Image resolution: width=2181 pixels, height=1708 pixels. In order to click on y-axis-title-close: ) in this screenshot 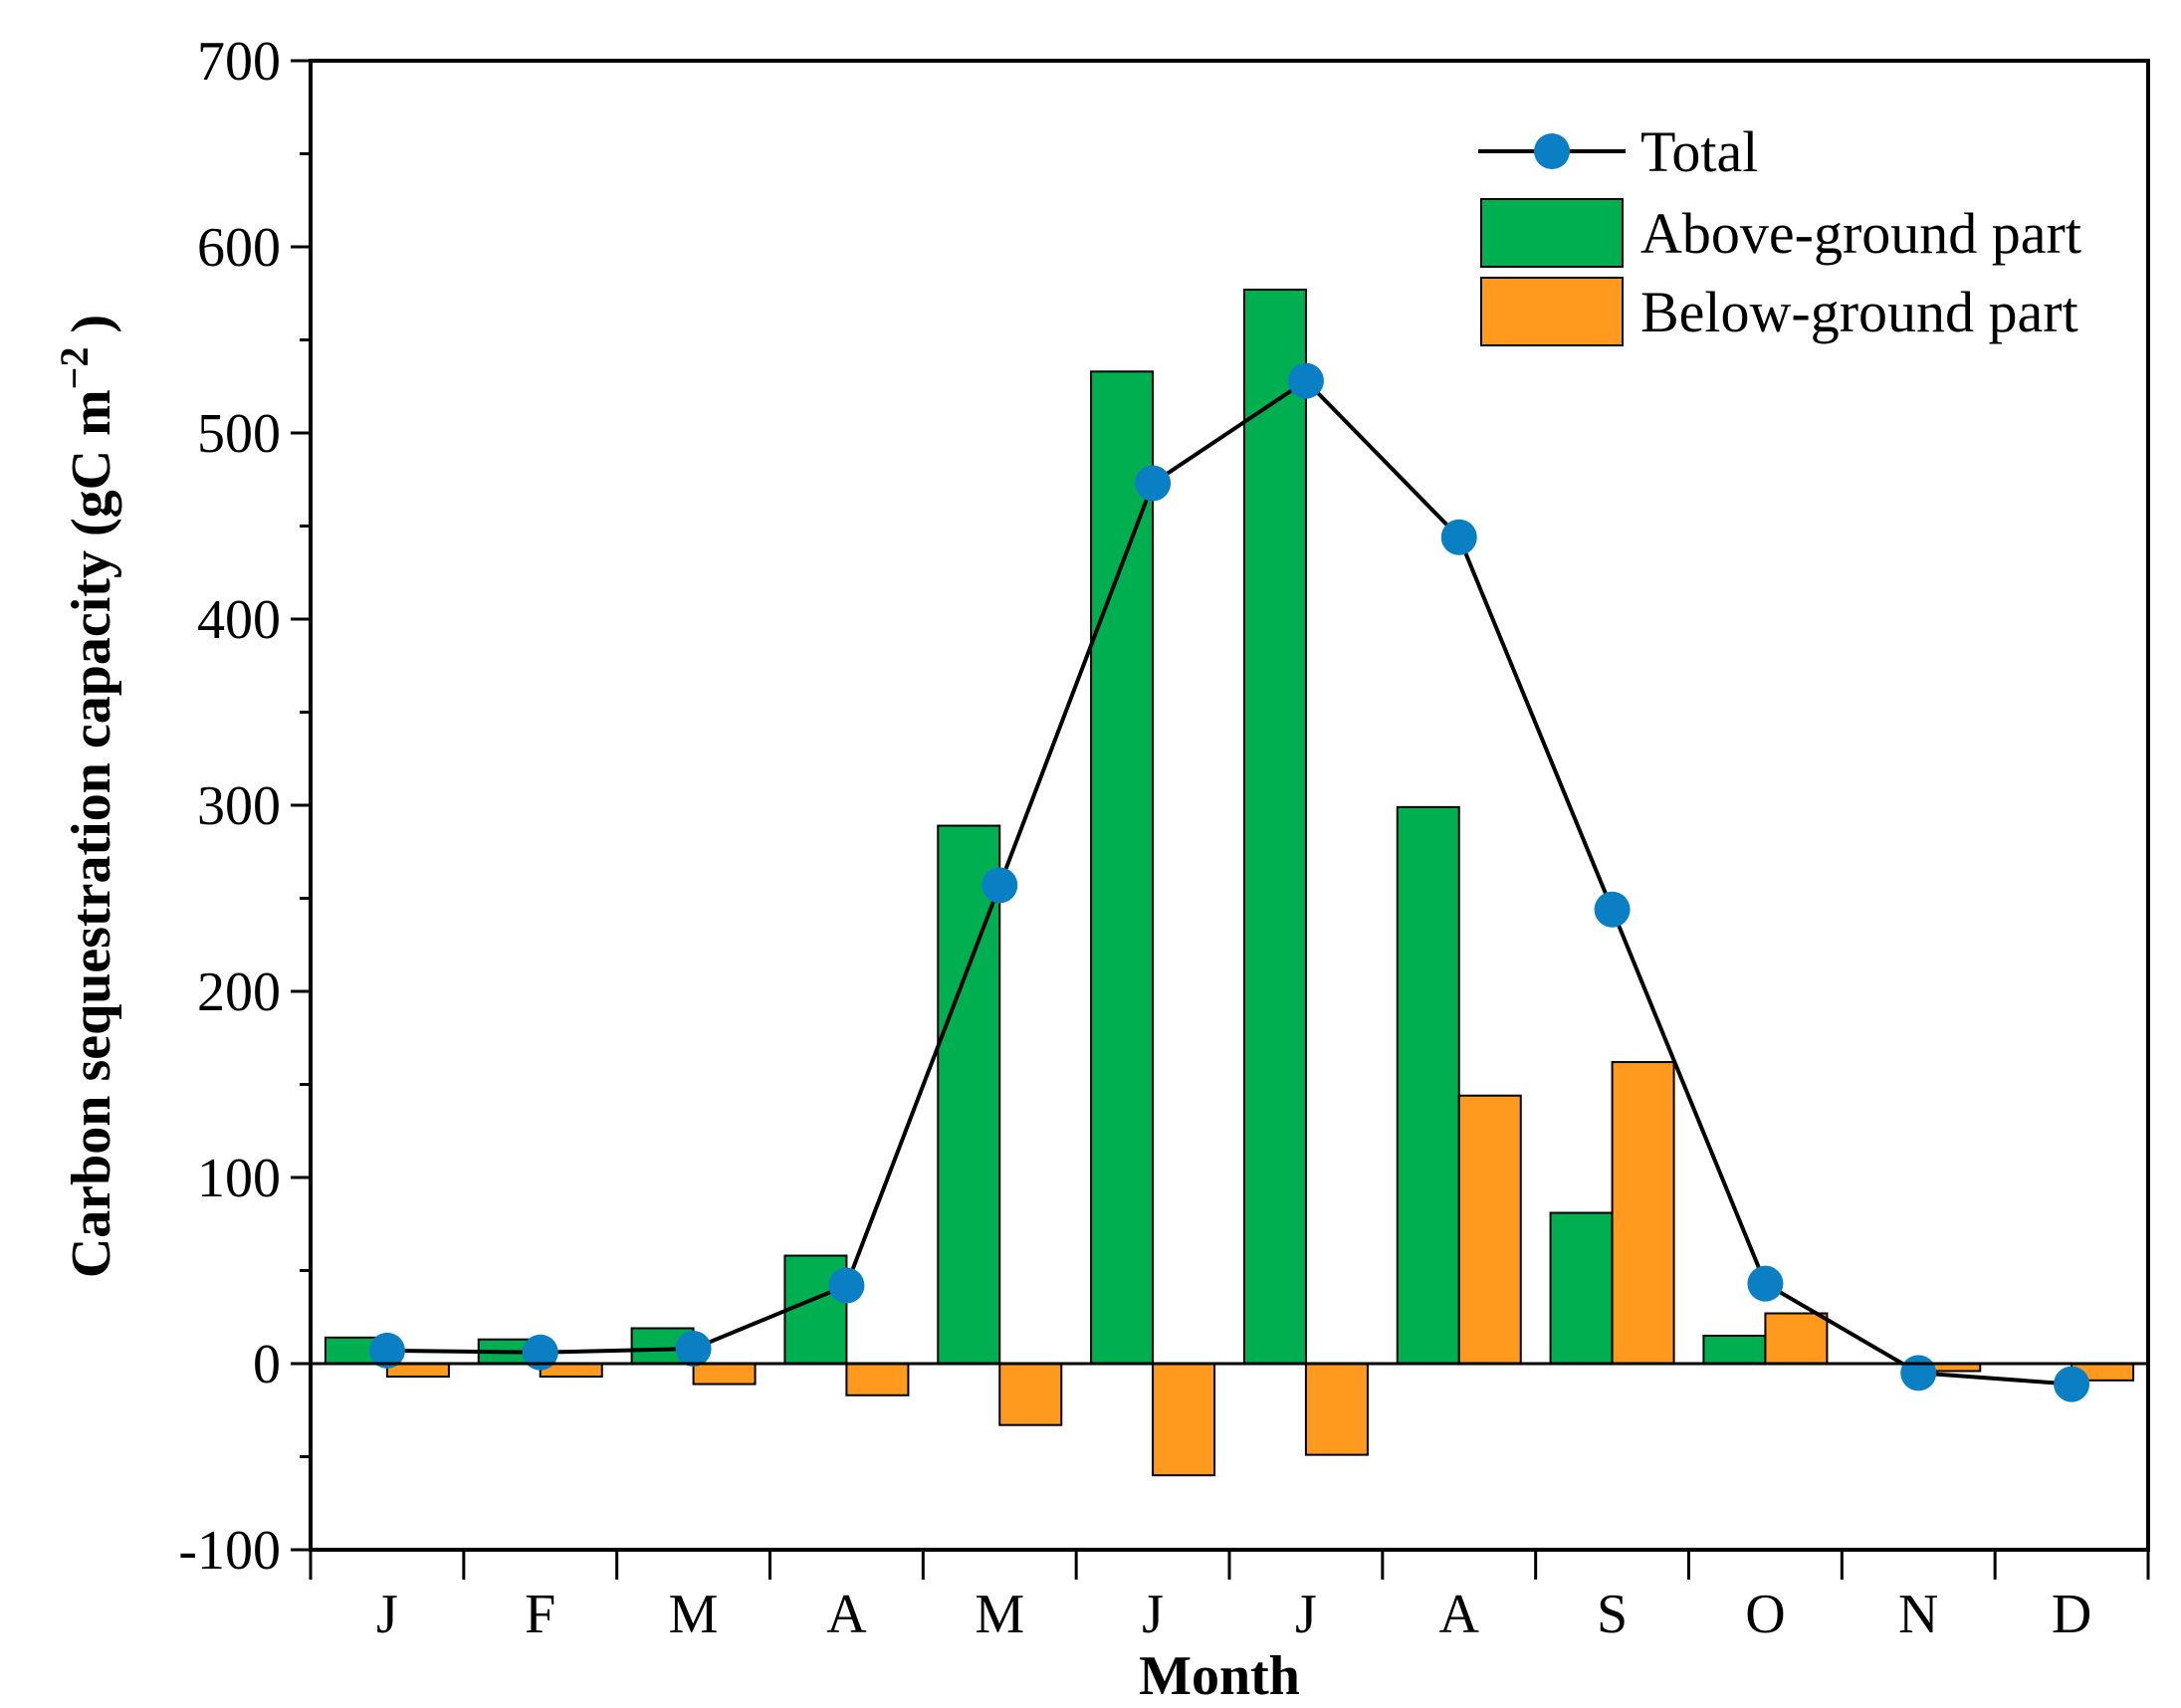, I will do `click(92, 331)`.